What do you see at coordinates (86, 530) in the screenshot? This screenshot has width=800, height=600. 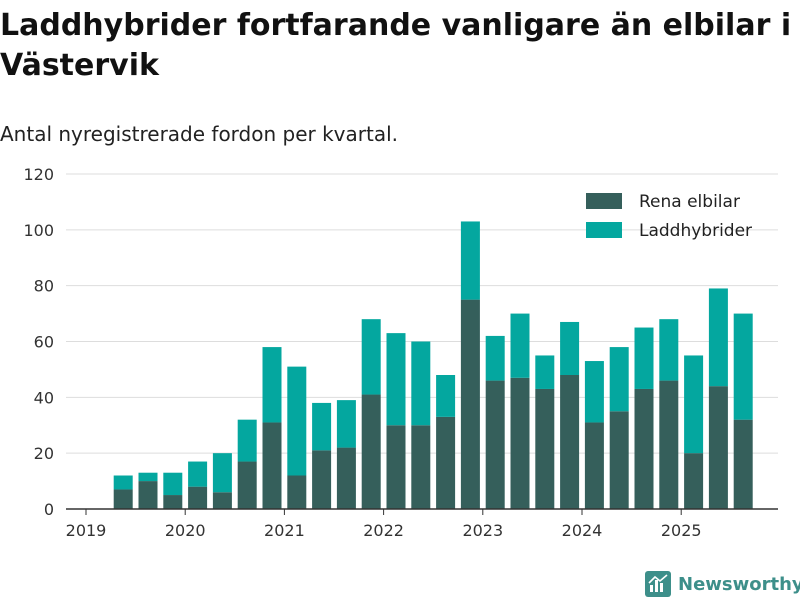 I see `x-tick-label: 2019` at bounding box center [86, 530].